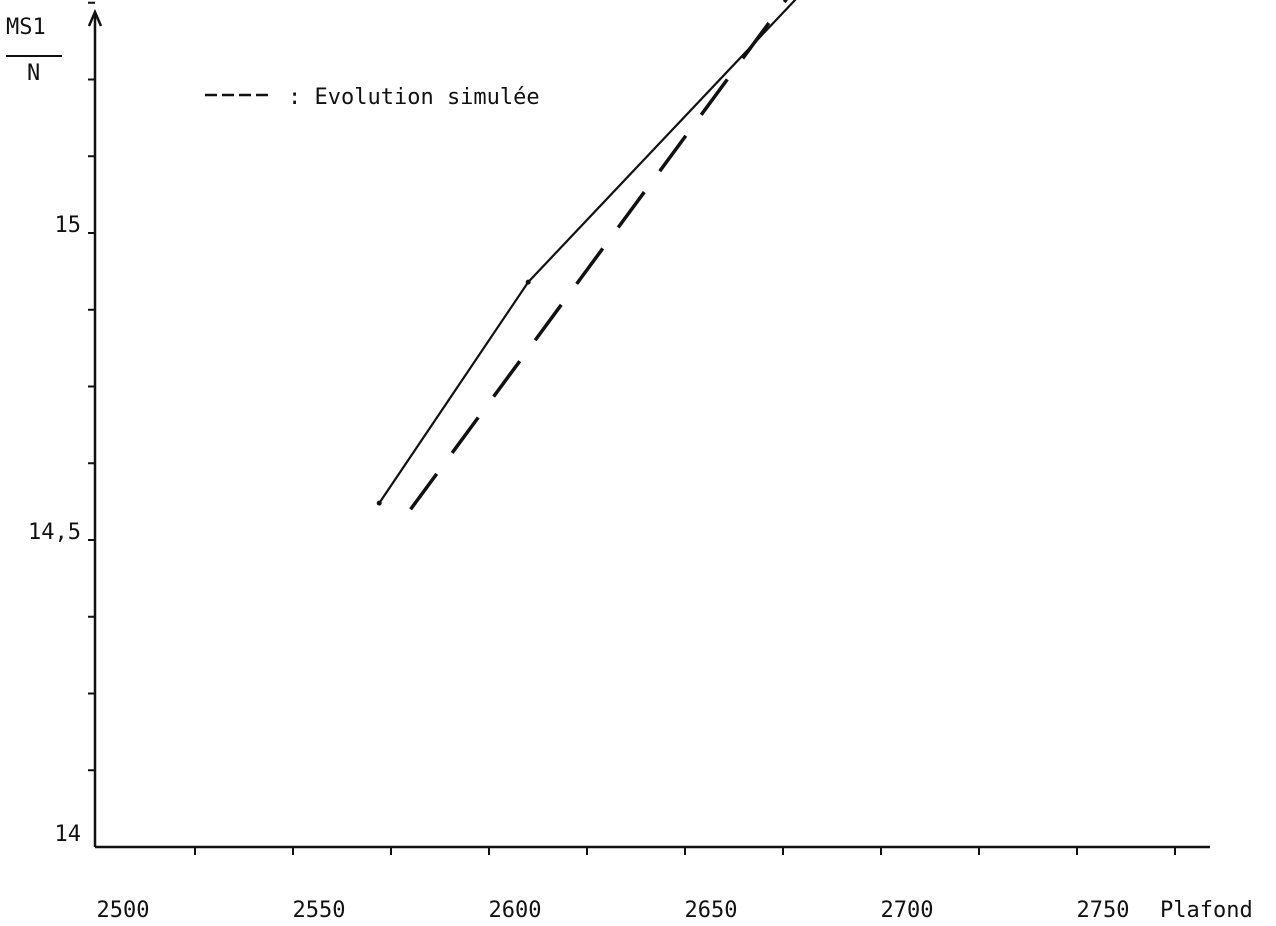 The image size is (1276, 926). What do you see at coordinates (54, 532) in the screenshot?
I see `y-tick-label: 14,5` at bounding box center [54, 532].